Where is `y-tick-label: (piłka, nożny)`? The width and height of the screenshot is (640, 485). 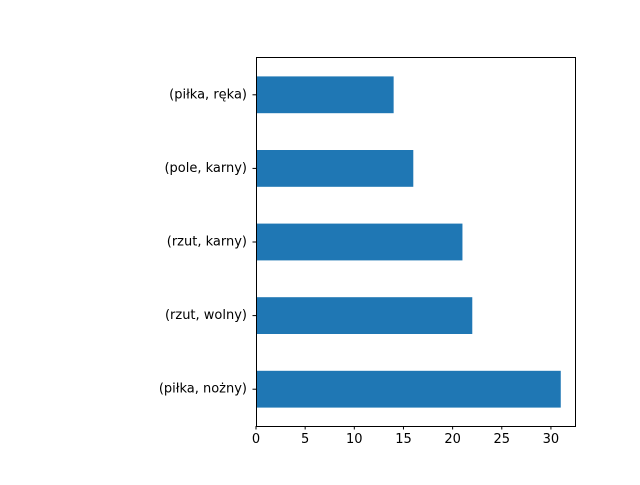
y-tick-label: (piłka, nożny) is located at coordinates (203, 389).